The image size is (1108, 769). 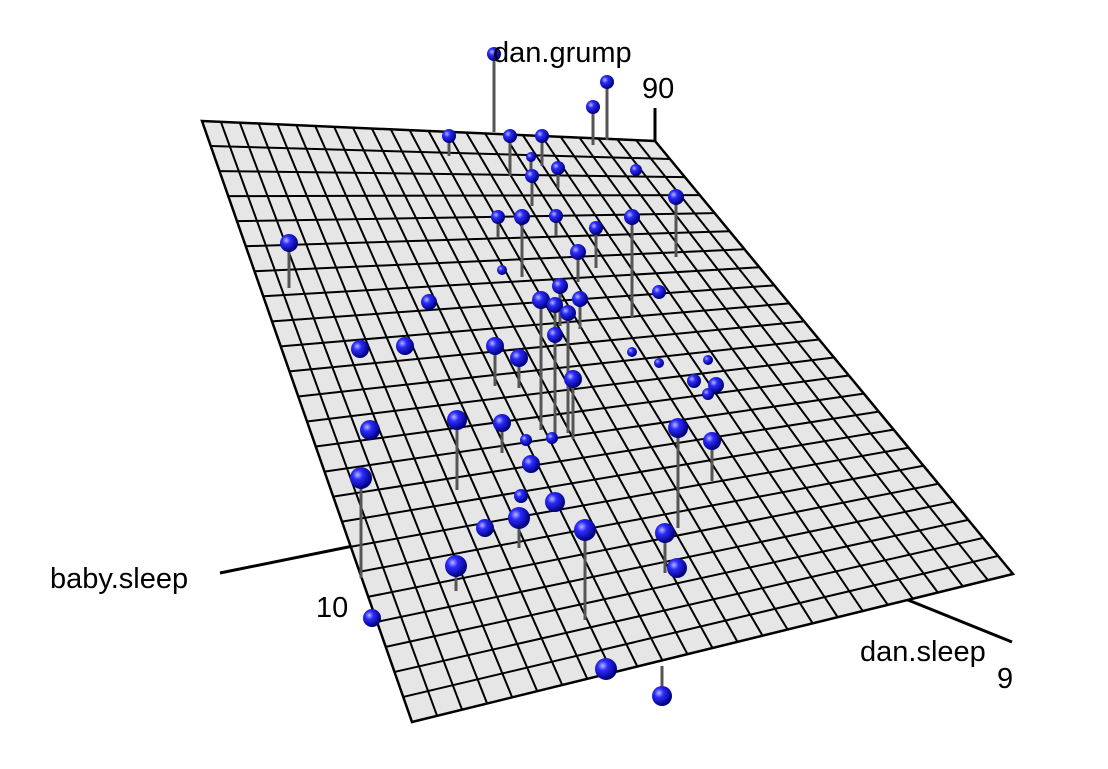 What do you see at coordinates (332, 608) in the screenshot?
I see `y-axis-tick-label: 10` at bounding box center [332, 608].